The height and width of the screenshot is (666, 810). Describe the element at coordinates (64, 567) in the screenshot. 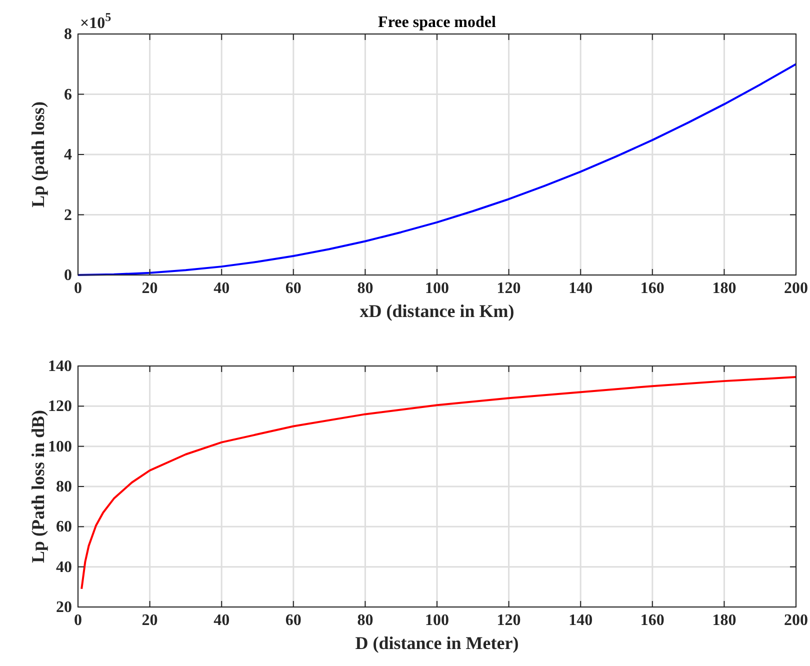

I see `y-tick-label: 40` at that location.